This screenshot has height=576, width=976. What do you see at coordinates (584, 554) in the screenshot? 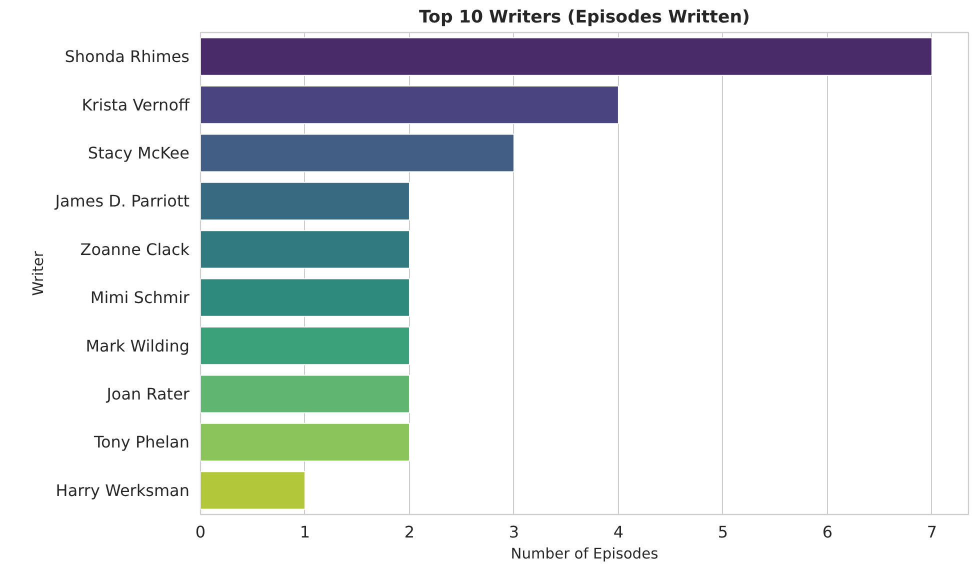
I see `x-axis-title: Number of Episodes` at bounding box center [584, 554].